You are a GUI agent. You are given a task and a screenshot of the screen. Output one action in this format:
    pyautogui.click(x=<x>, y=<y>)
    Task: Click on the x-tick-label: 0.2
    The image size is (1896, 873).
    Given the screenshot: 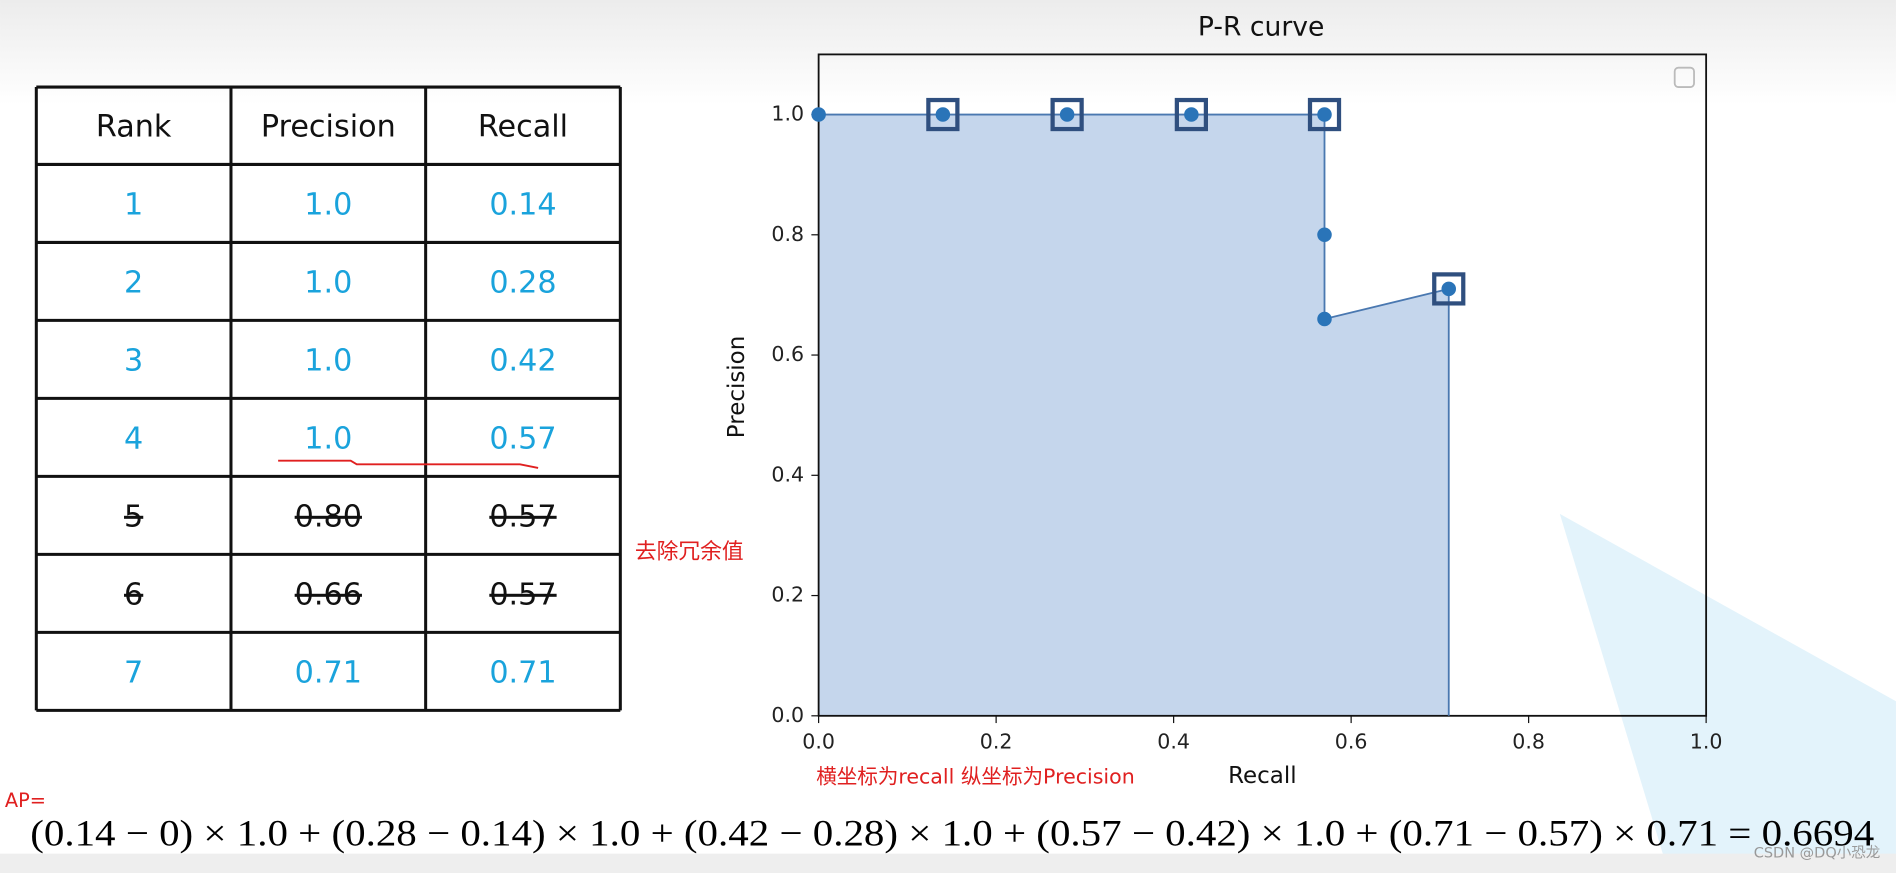 What is the action you would take?
    pyautogui.click(x=996, y=741)
    